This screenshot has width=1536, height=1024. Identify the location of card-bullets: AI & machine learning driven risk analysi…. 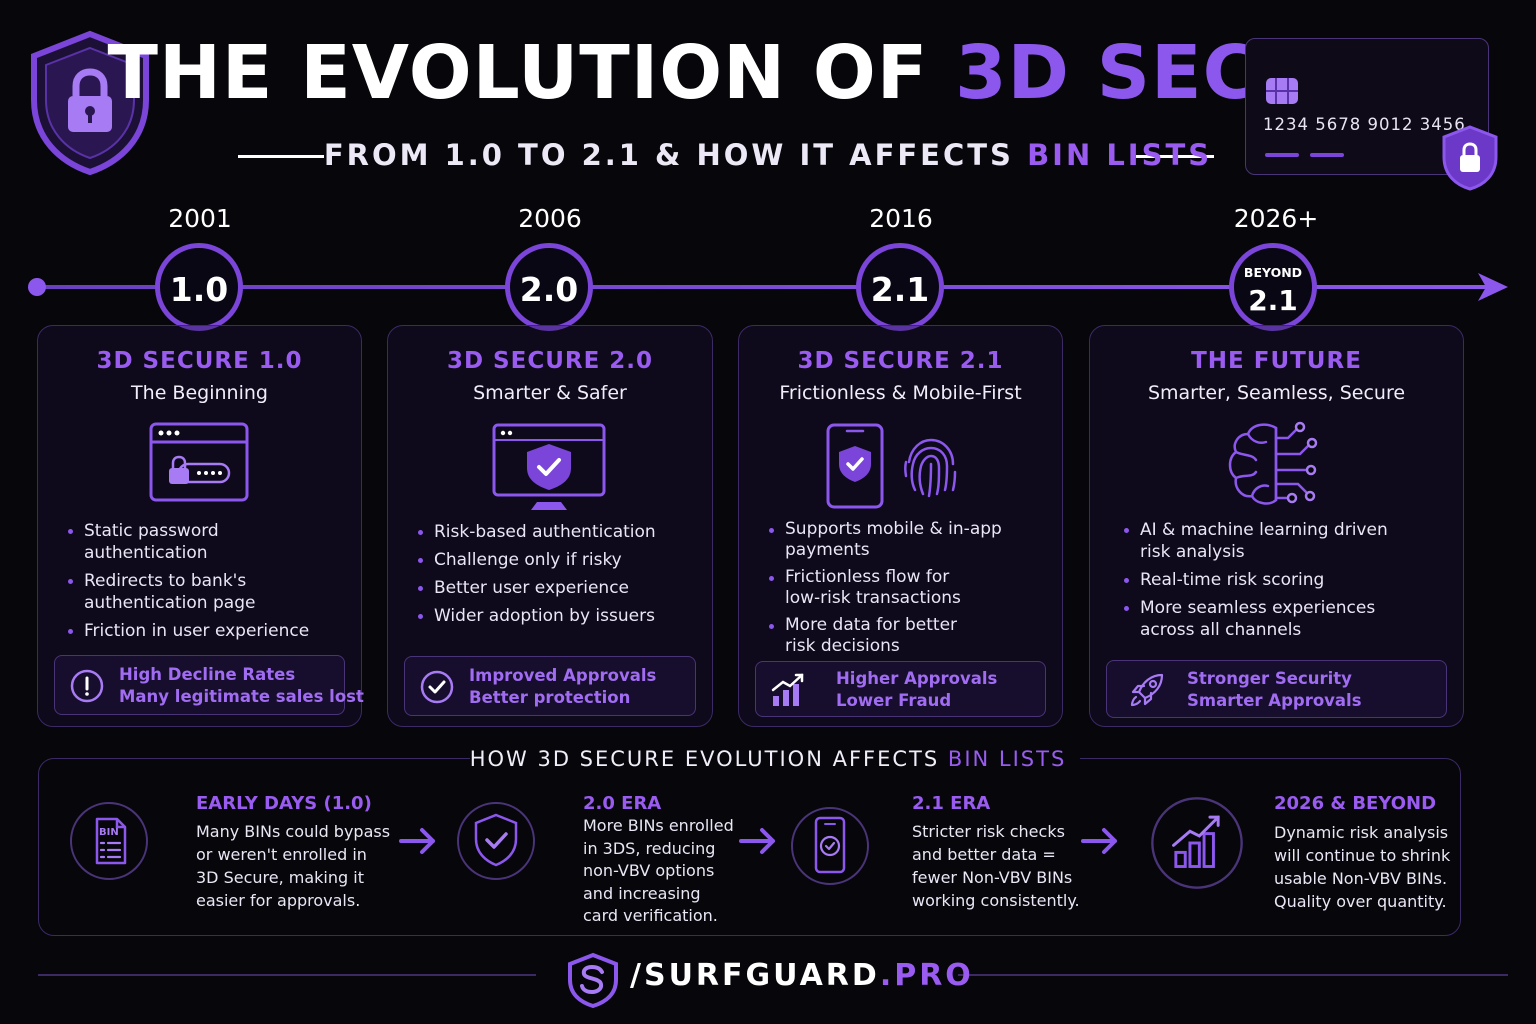
(1285, 583).